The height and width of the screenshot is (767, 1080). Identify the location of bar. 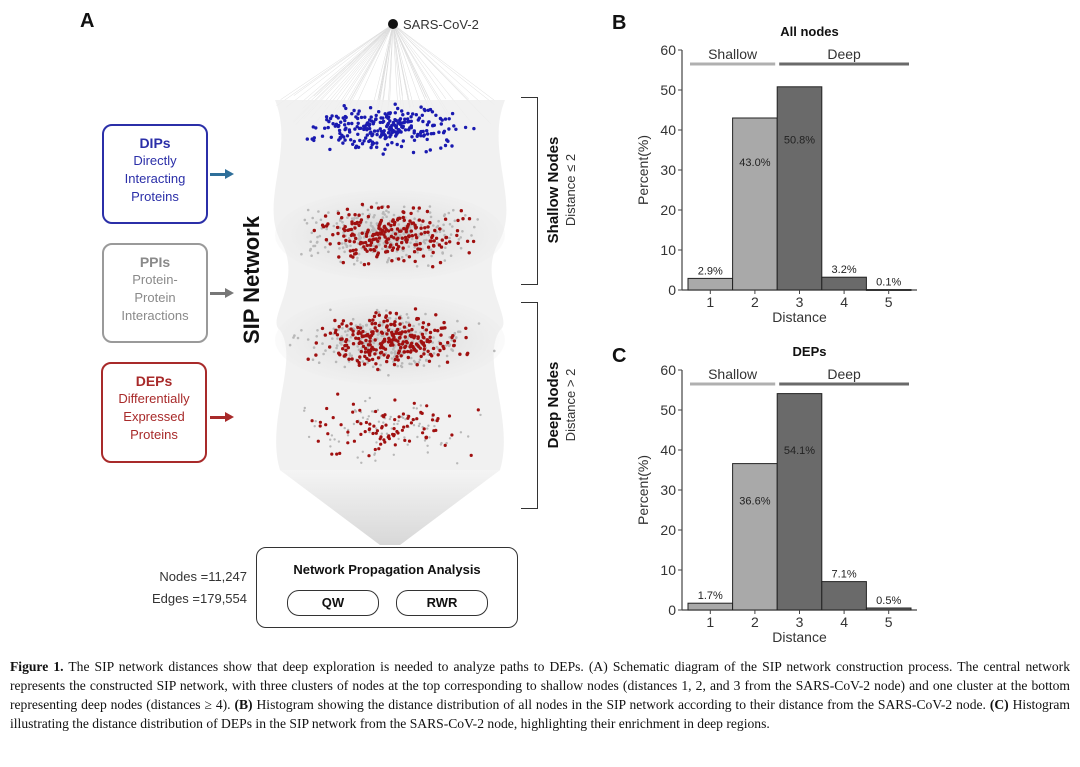
(844, 596).